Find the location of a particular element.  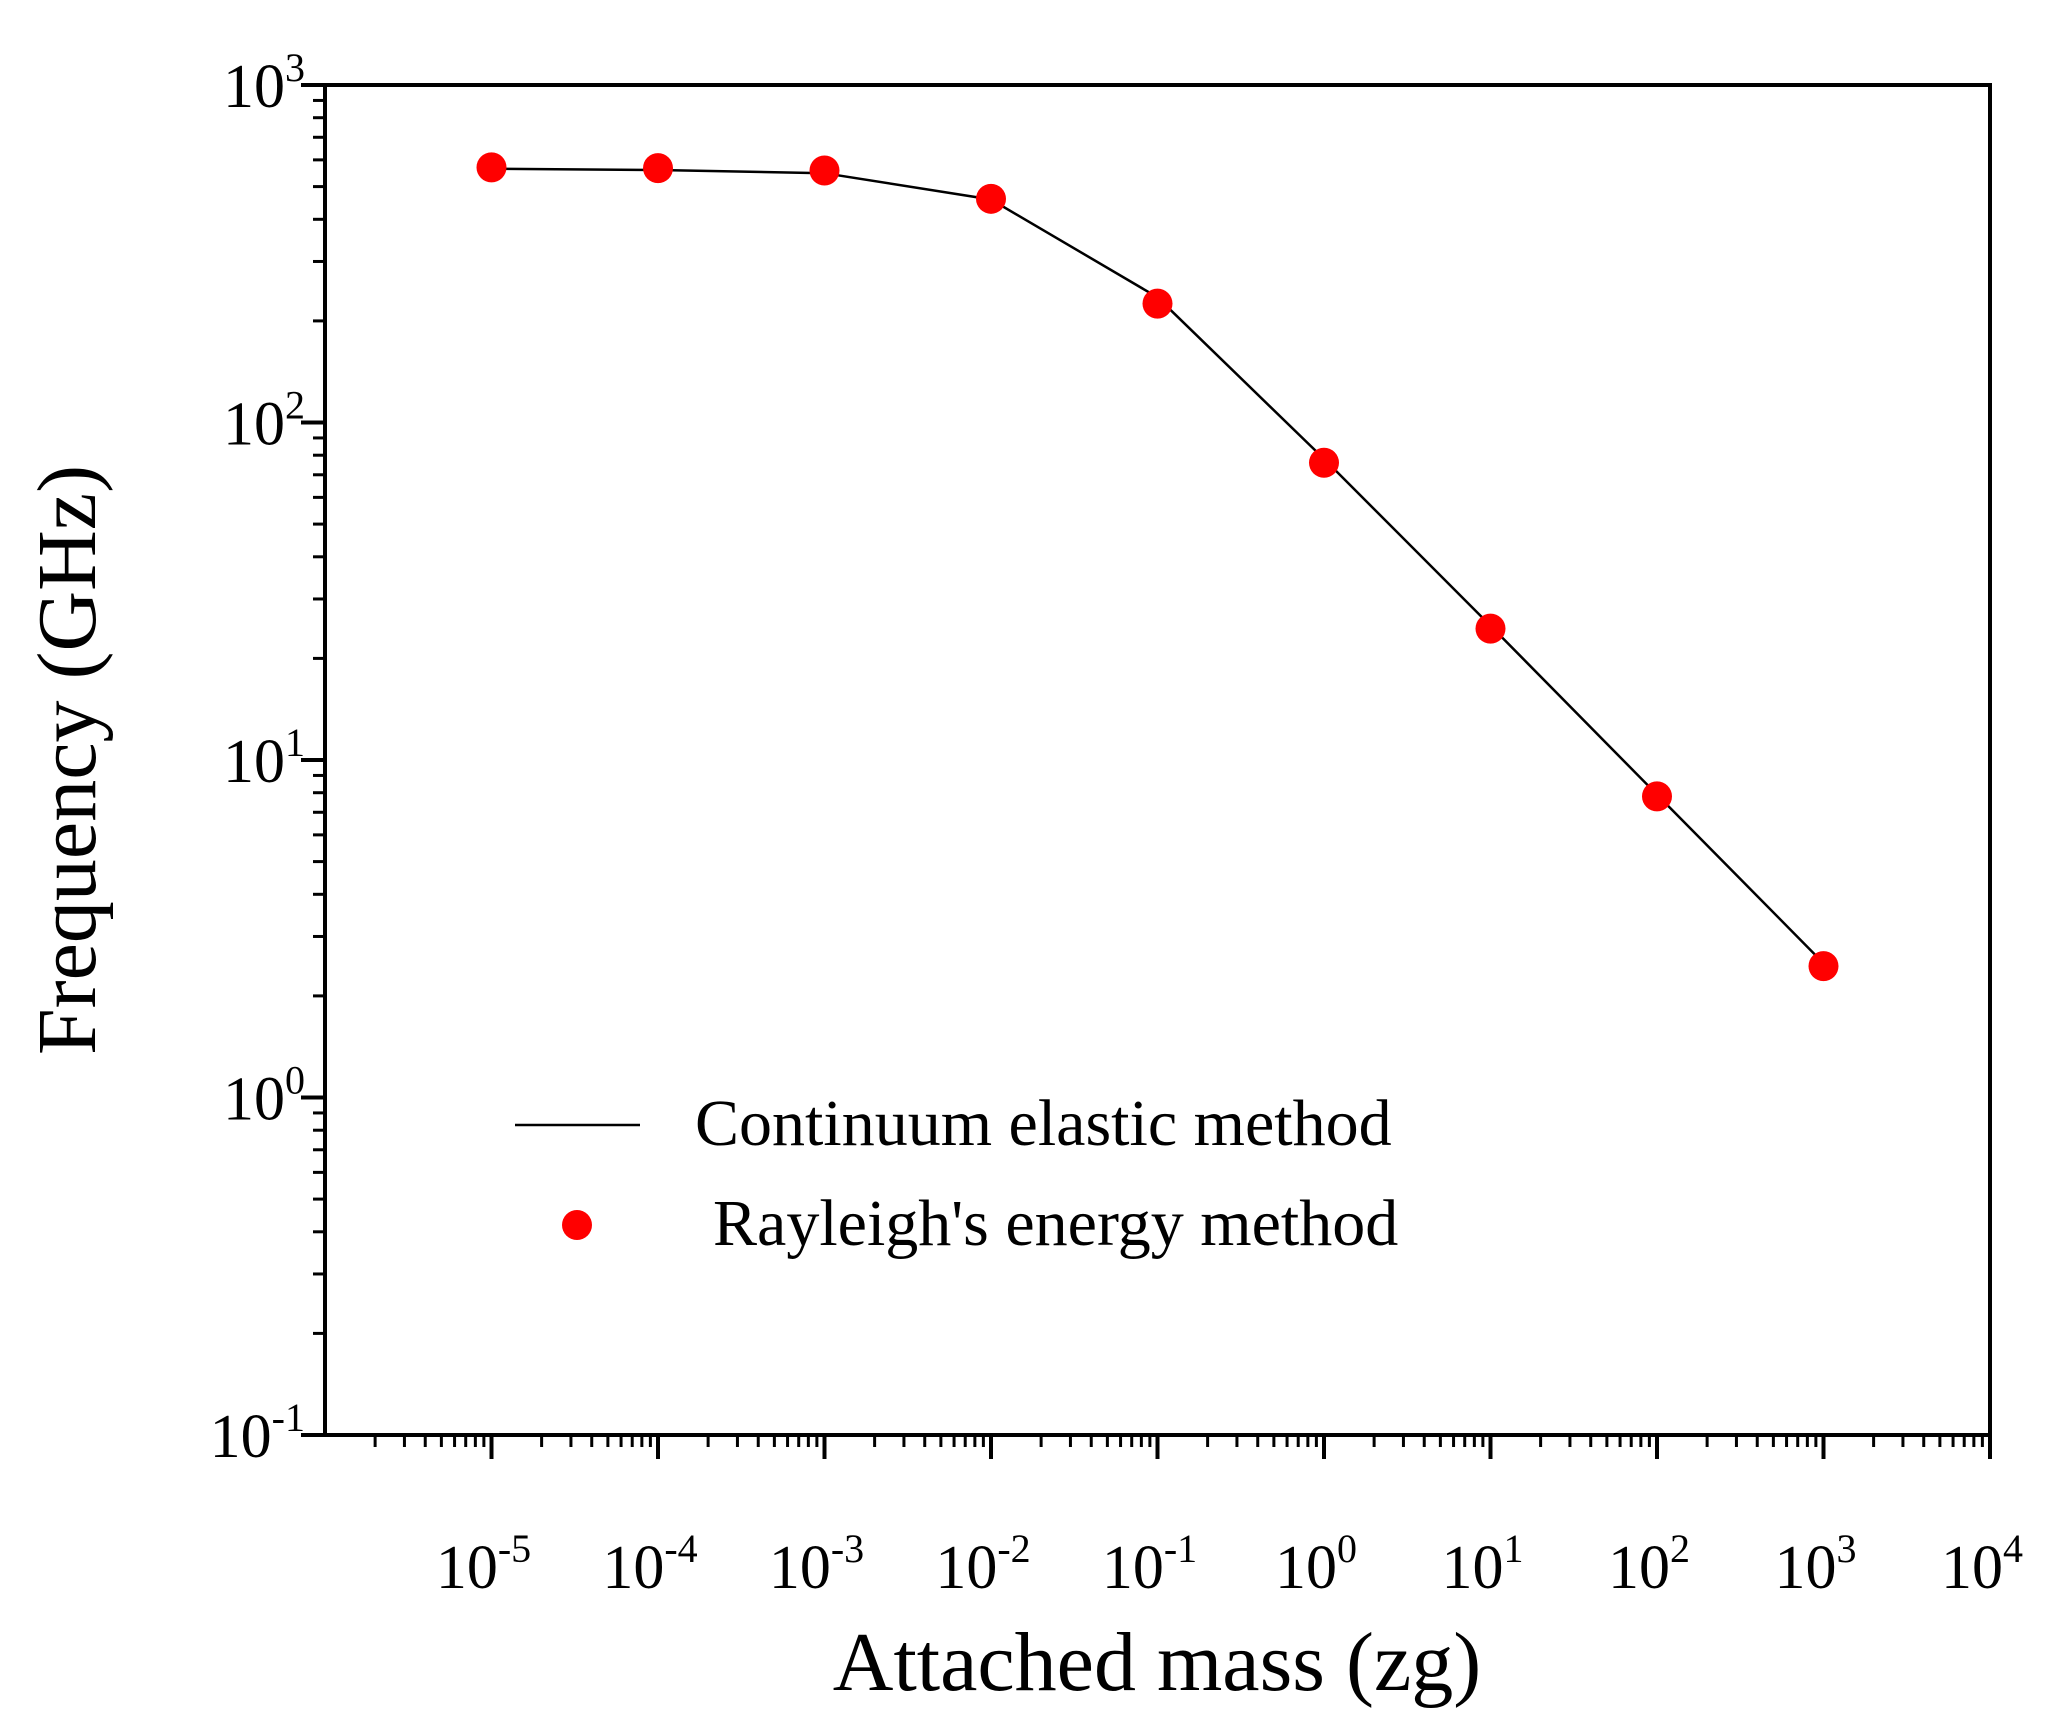

y-tick-label: 10² is located at coordinates (264, 421).